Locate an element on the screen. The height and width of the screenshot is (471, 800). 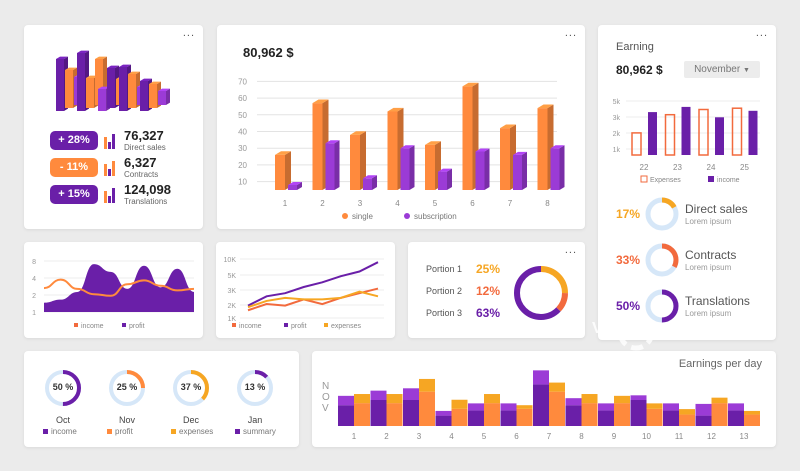
portion-value: 25% is located at coordinates (488, 269).